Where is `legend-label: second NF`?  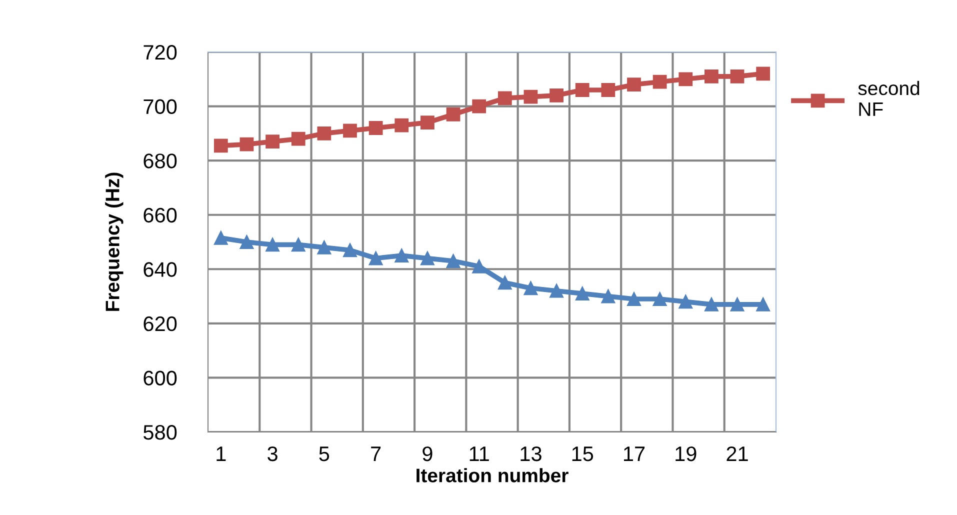 legend-label: second NF is located at coordinates (889, 98).